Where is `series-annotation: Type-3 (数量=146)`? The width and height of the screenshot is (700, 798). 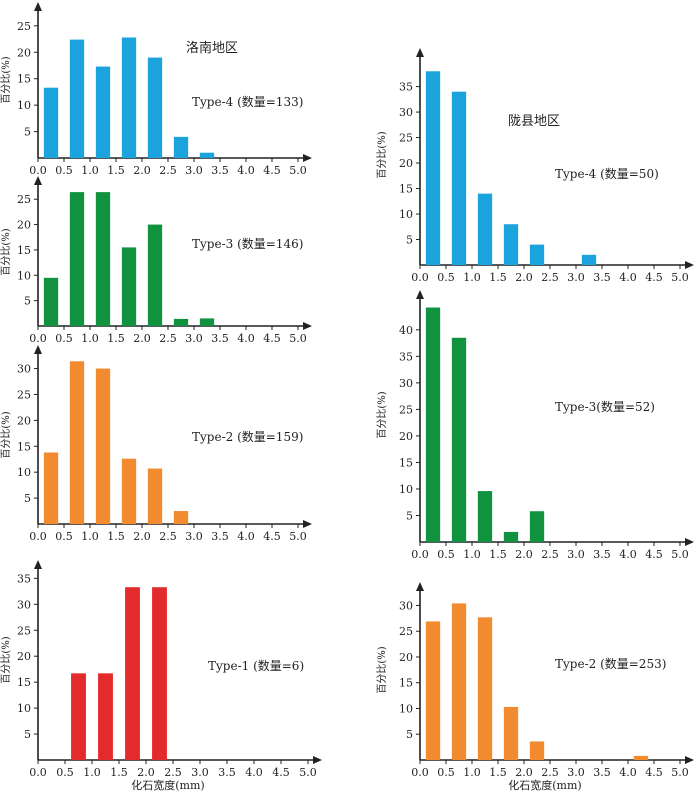
series-annotation: Type-3 (数量=146) is located at coordinates (247, 243).